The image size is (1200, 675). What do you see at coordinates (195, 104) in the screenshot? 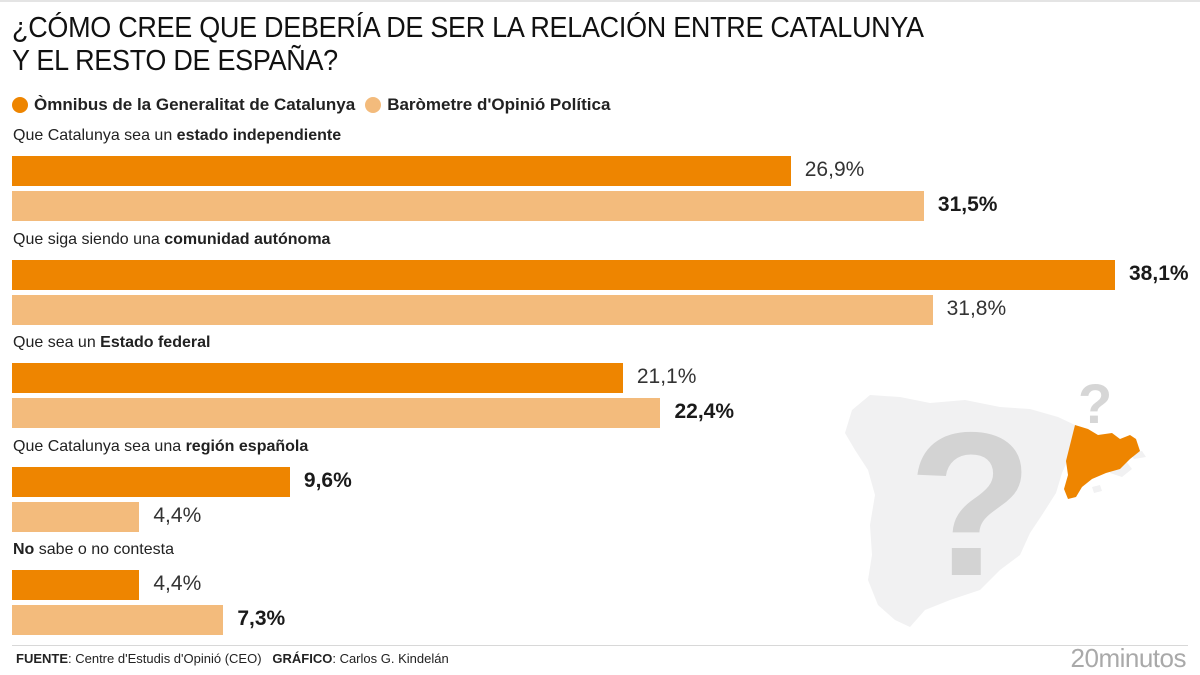
I see `legend-label-omnibus: Òmnibus de la Generalitat de Catalunya` at bounding box center [195, 104].